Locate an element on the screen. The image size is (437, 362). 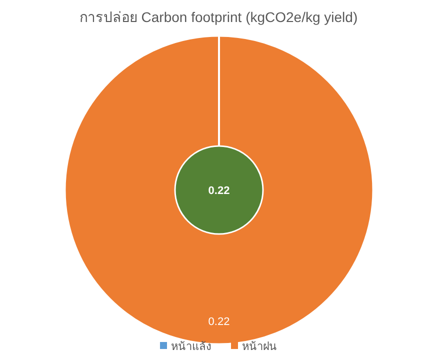
chart-title: การปล่อย Carbon footprint (kgCO2e/kg yield) is located at coordinates (218, 17).